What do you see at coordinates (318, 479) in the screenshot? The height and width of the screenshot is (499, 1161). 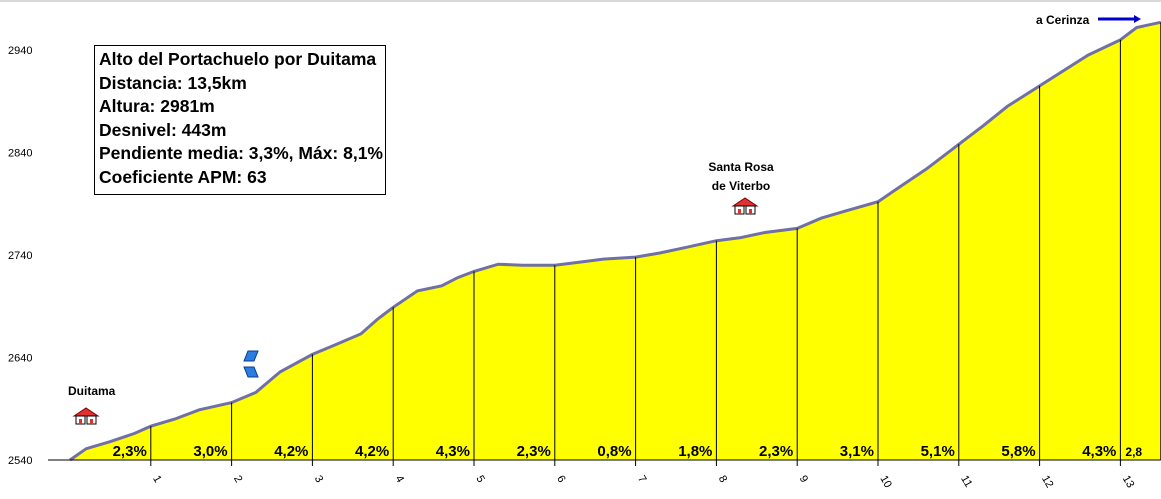 I see `x-tick-label: 3` at bounding box center [318, 479].